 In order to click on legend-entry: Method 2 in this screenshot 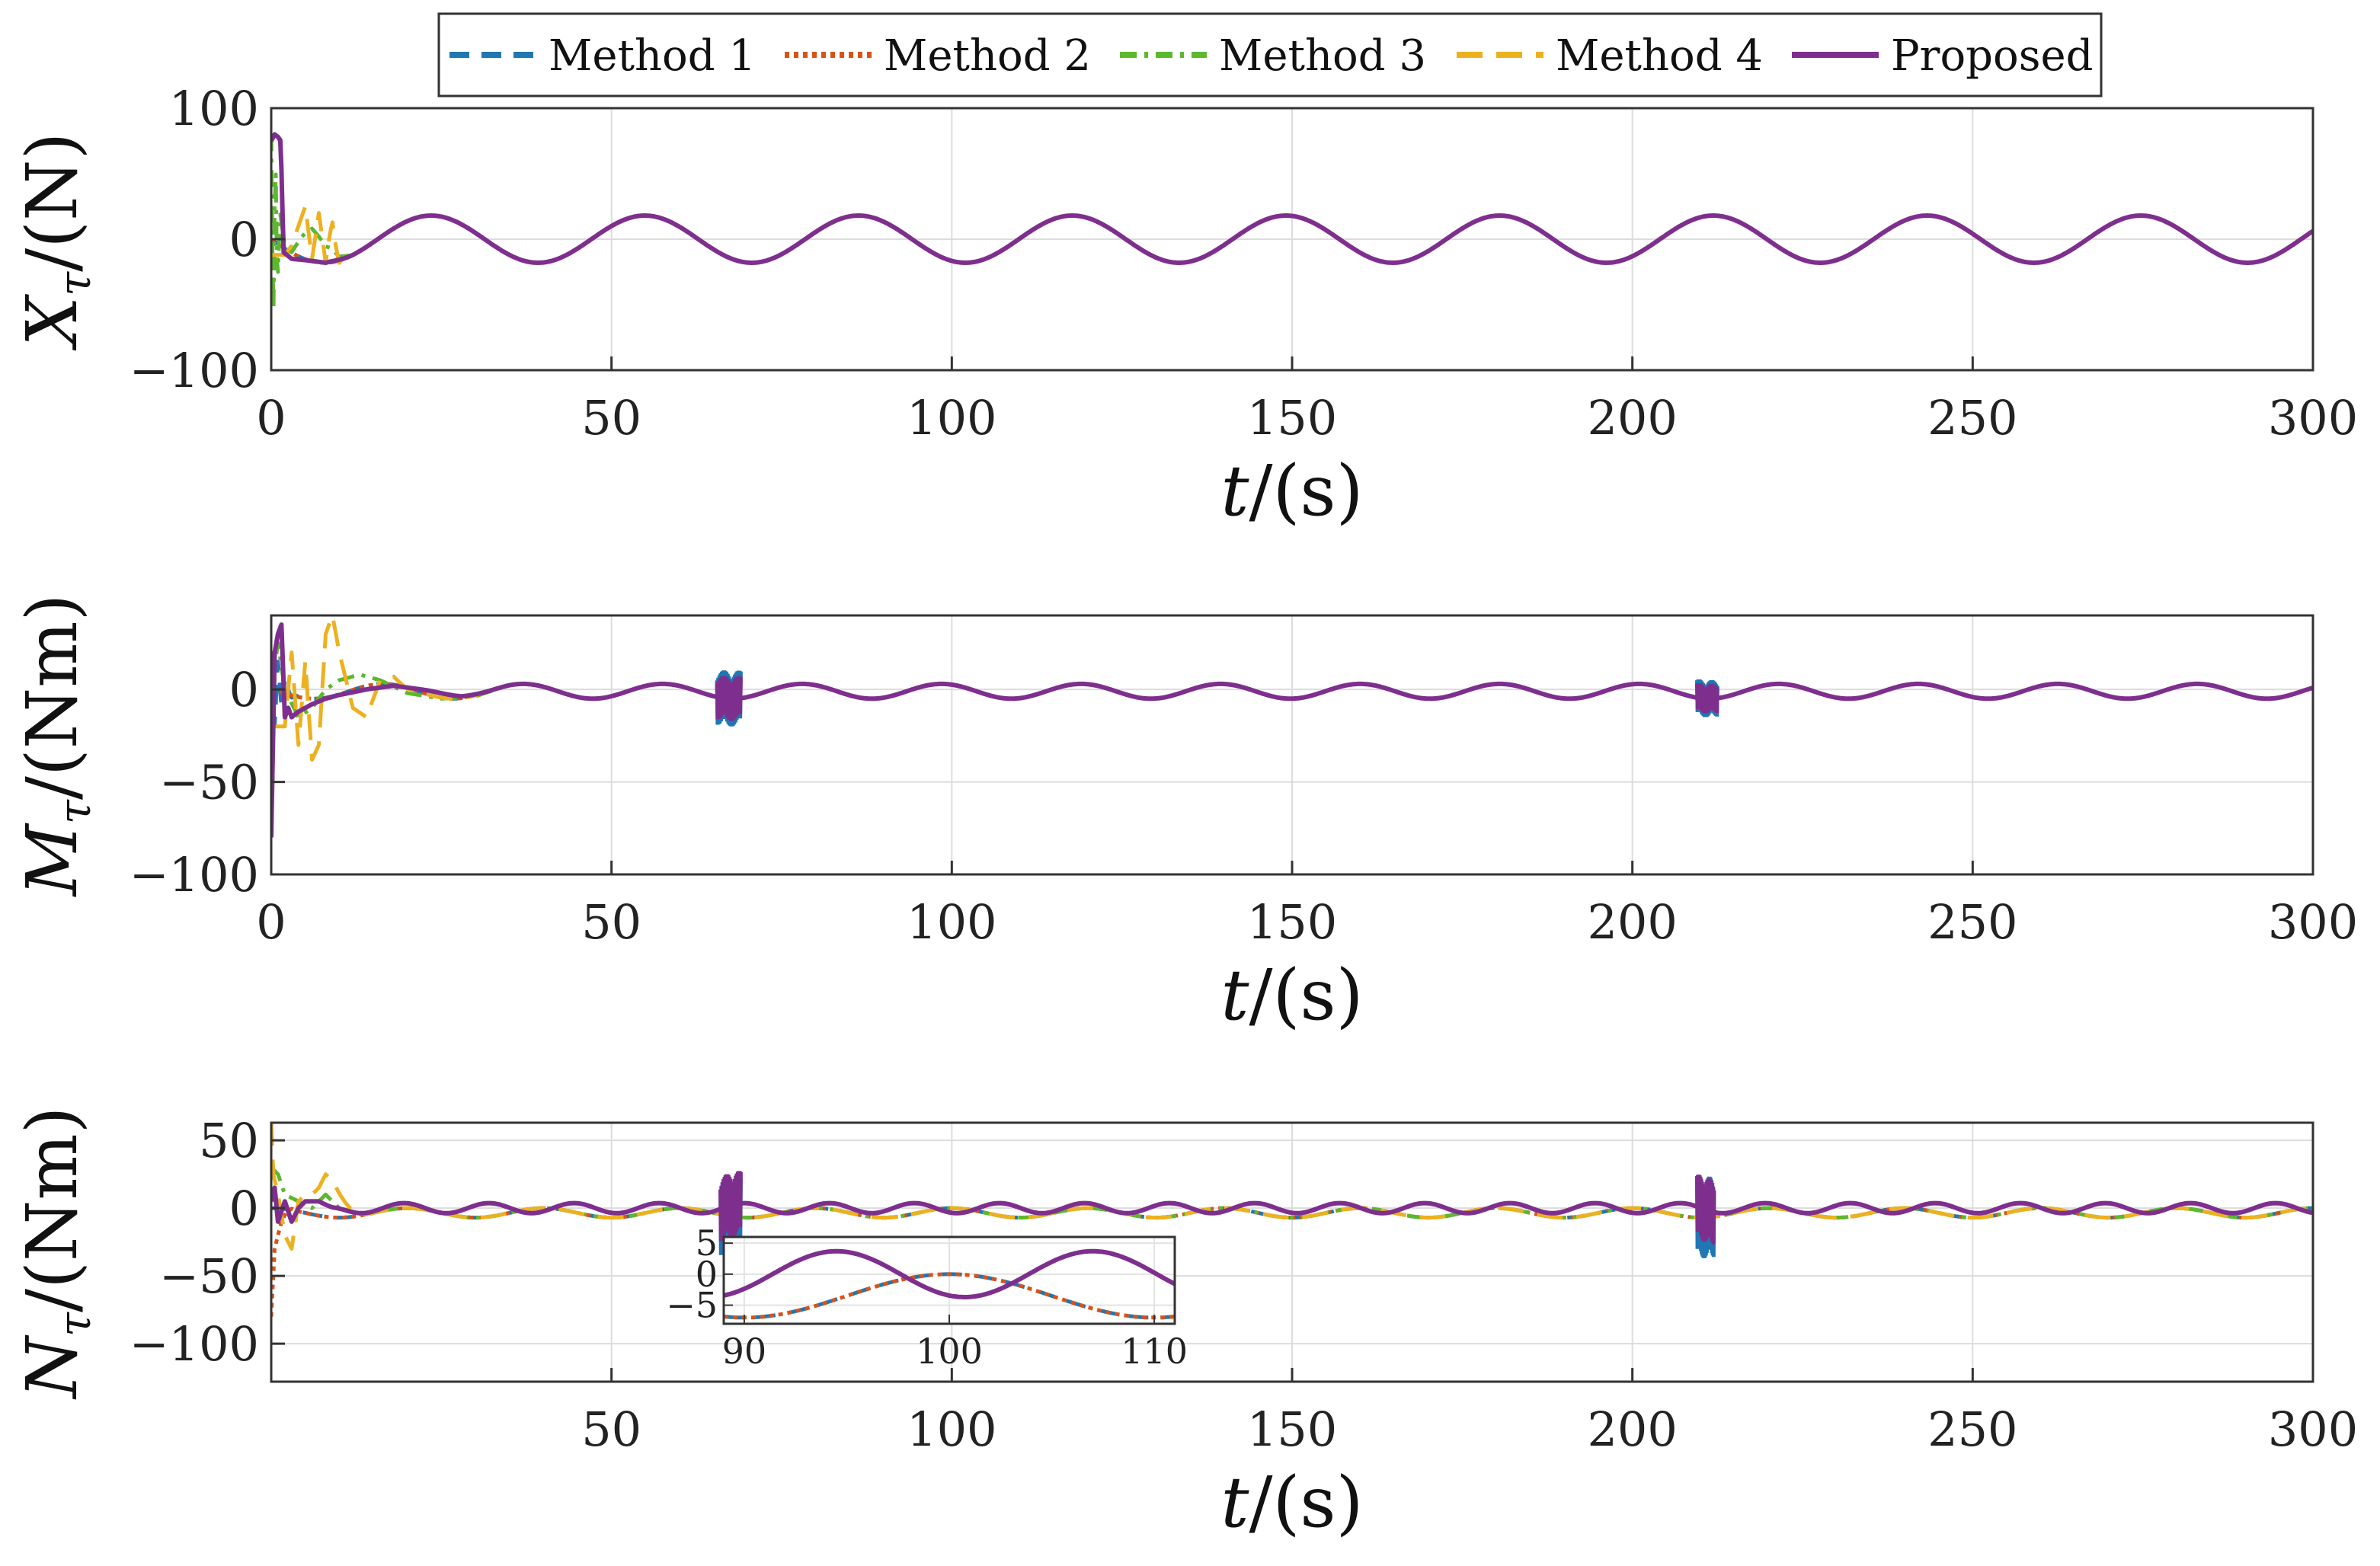, I will do `click(938, 56)`.